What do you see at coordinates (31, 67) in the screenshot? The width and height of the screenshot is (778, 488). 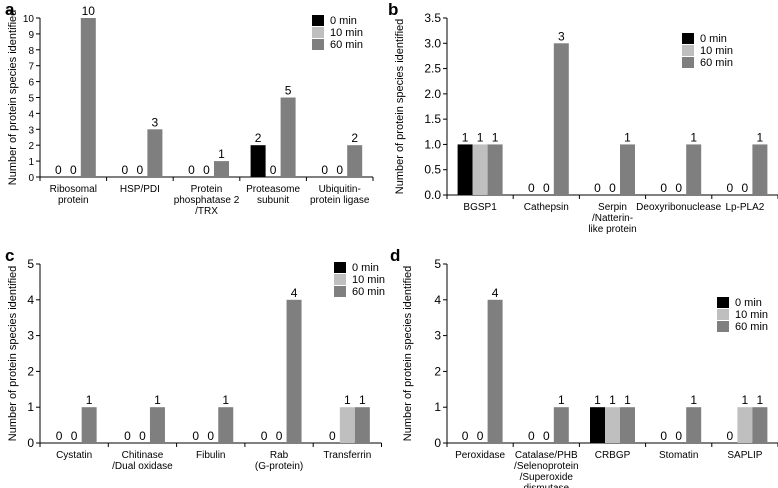 I see `y-tick-label: 7` at bounding box center [31, 67].